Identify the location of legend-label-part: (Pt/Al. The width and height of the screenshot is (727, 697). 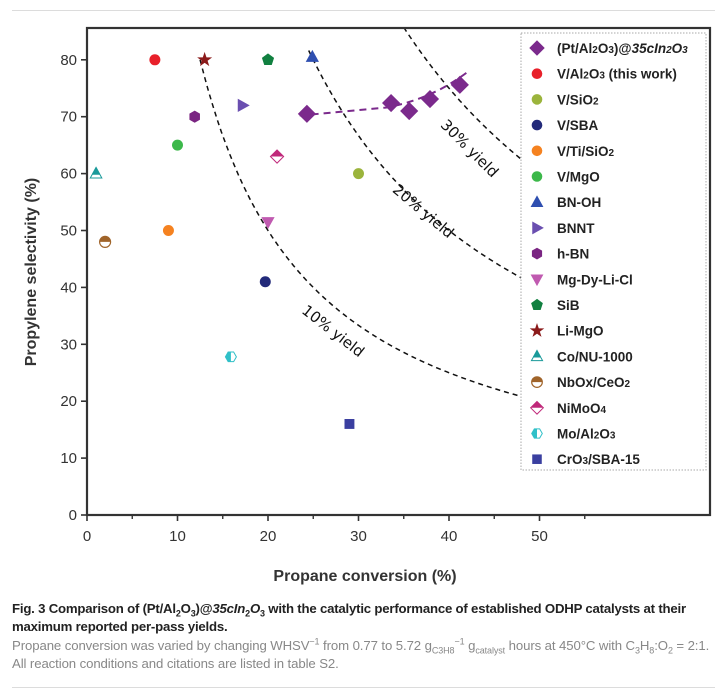
(574, 48).